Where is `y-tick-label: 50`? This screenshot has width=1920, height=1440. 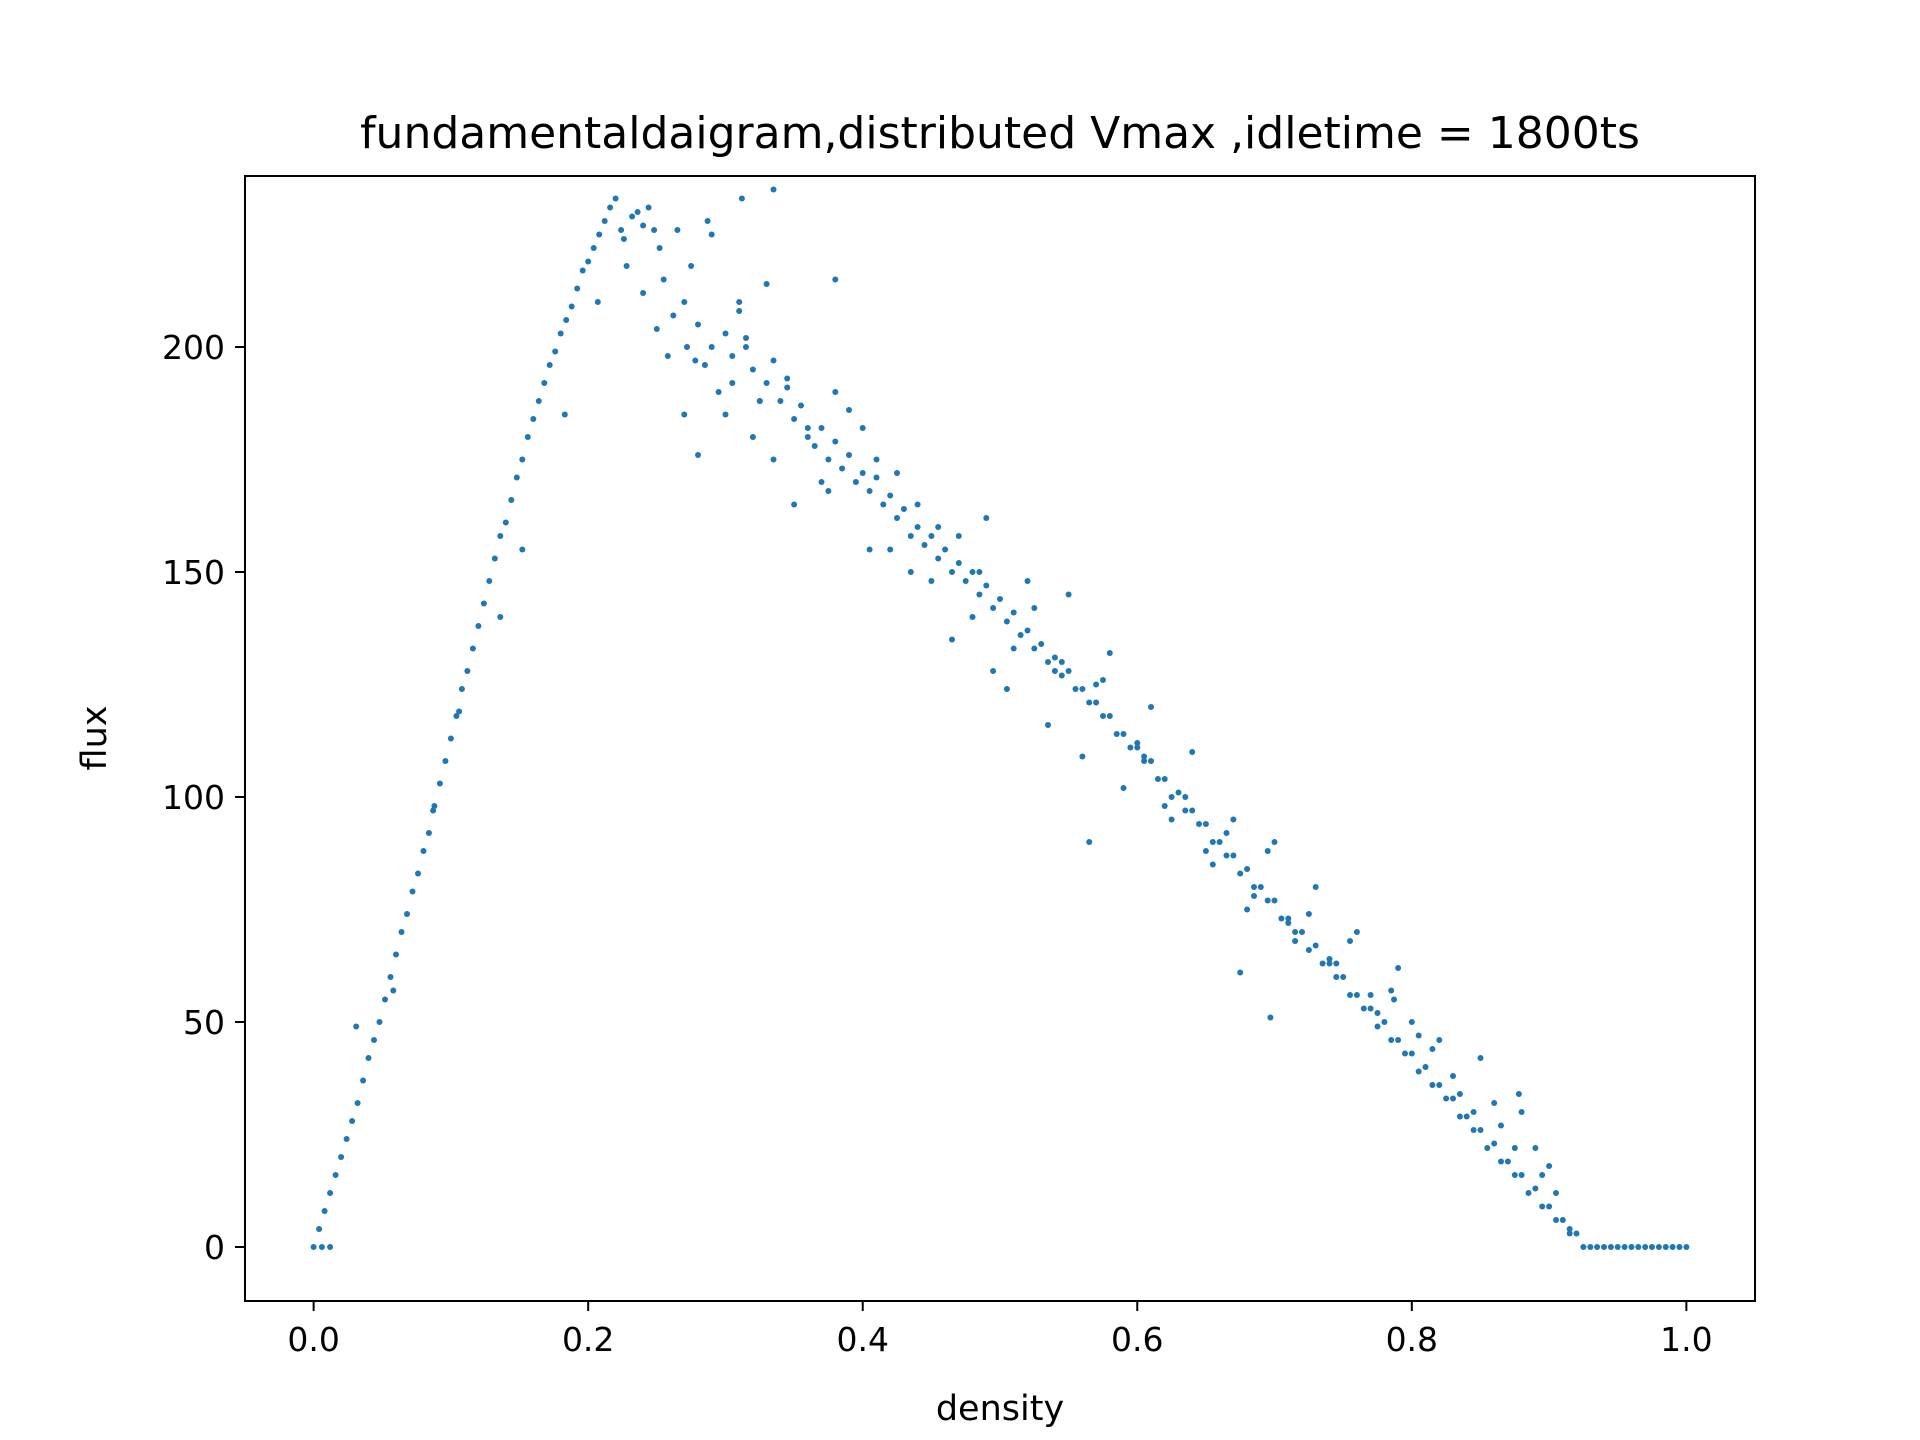 y-tick-label: 50 is located at coordinates (204, 1022).